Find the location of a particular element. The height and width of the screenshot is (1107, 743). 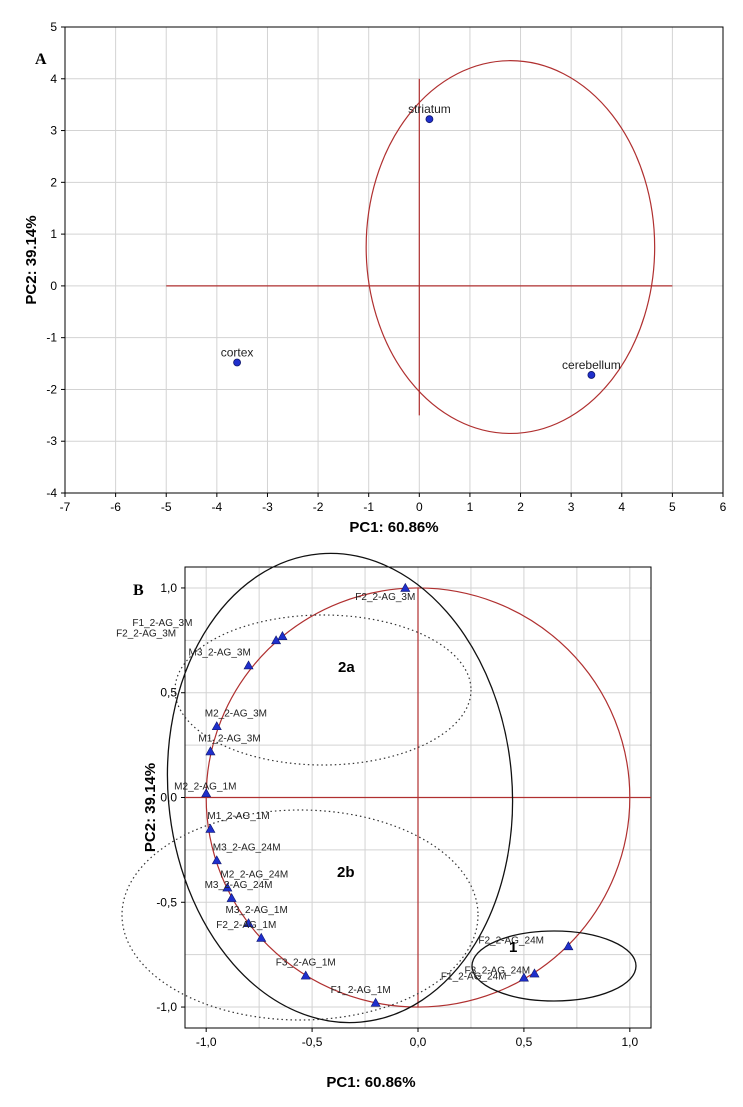

x-tick-label: 6 is located at coordinates (723, 507).